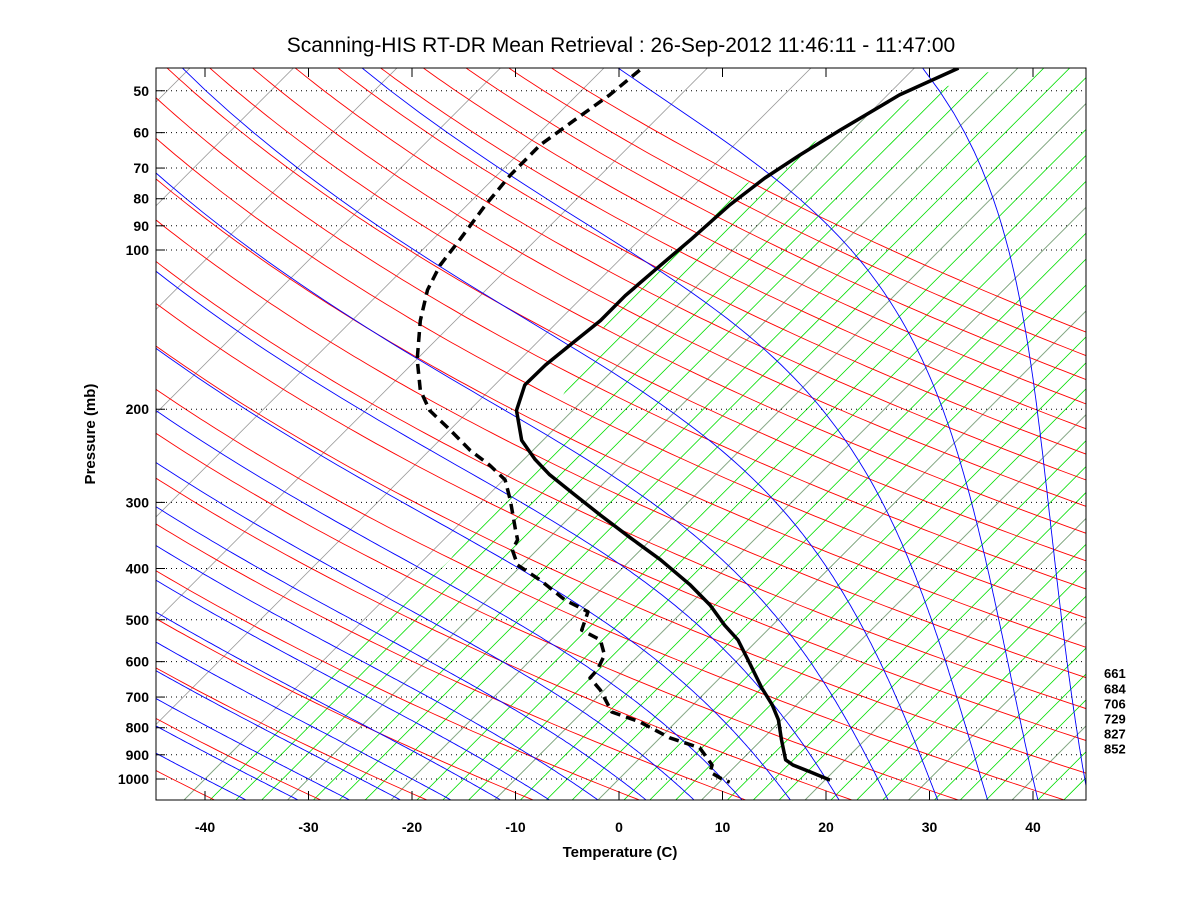 This screenshot has height=905, width=1200. Describe the element at coordinates (138, 620) in the screenshot. I see `y-tick-label: 500` at that location.